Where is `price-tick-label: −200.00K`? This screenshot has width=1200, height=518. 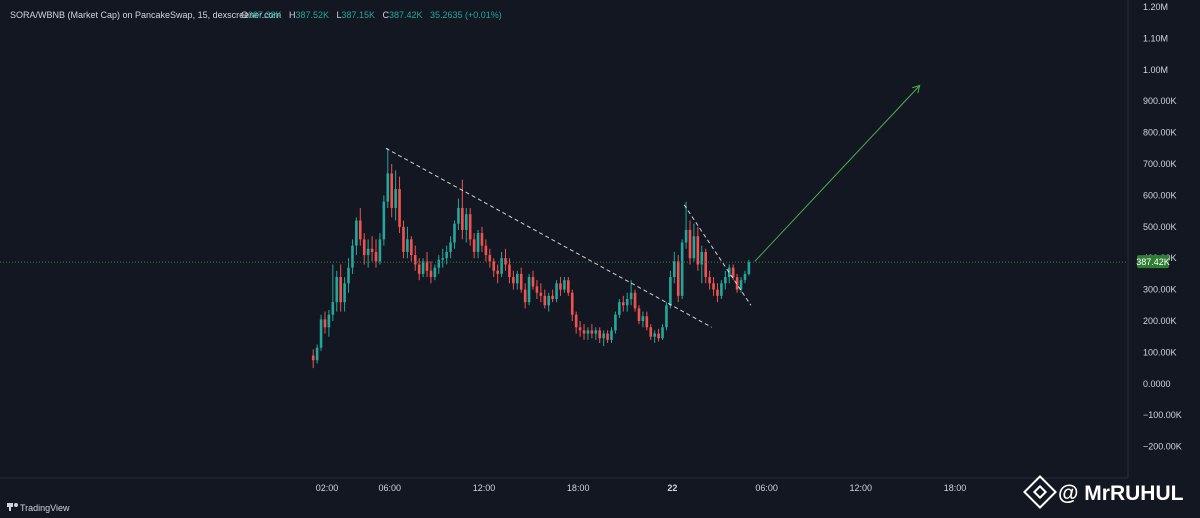 price-tick-label: −200.00K is located at coordinates (1162, 447).